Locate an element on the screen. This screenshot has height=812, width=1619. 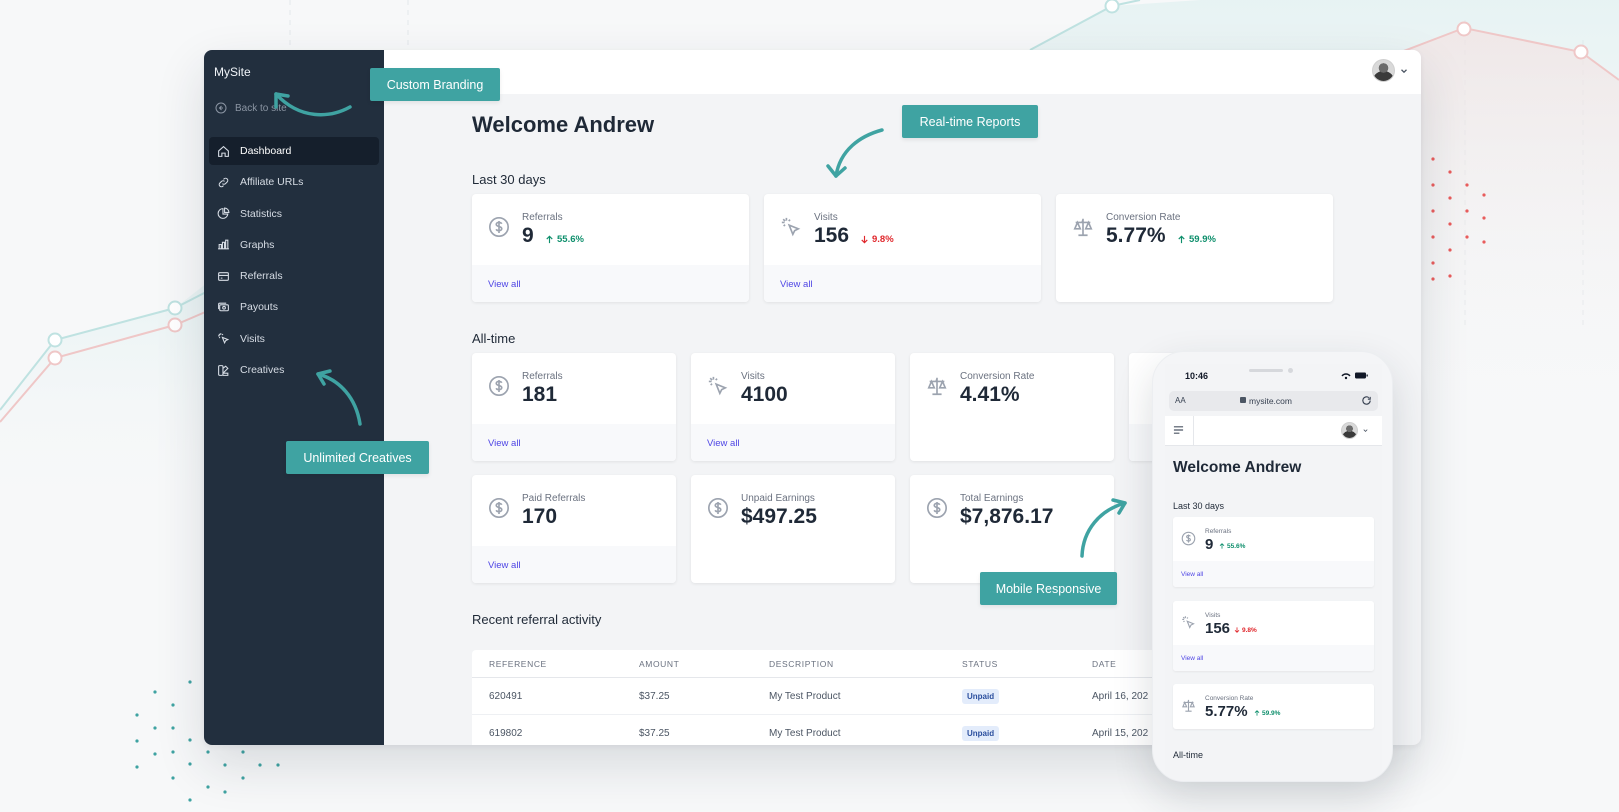
cell-description: My Test Product is located at coordinates (805, 733).